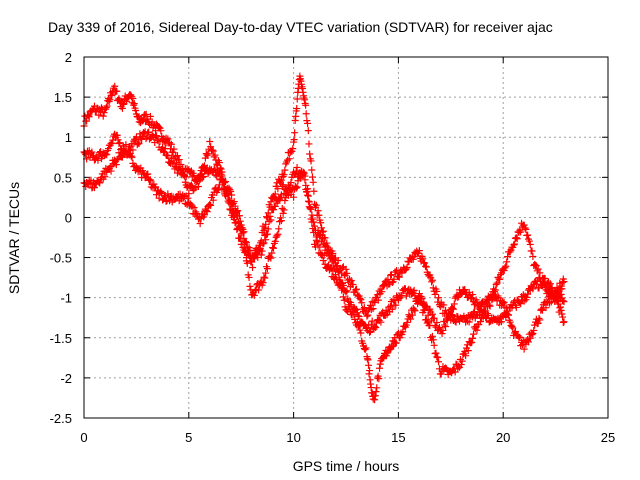 This screenshot has height=480, width=640. What do you see at coordinates (83, 437) in the screenshot?
I see `x-tick-label: 0` at bounding box center [83, 437].